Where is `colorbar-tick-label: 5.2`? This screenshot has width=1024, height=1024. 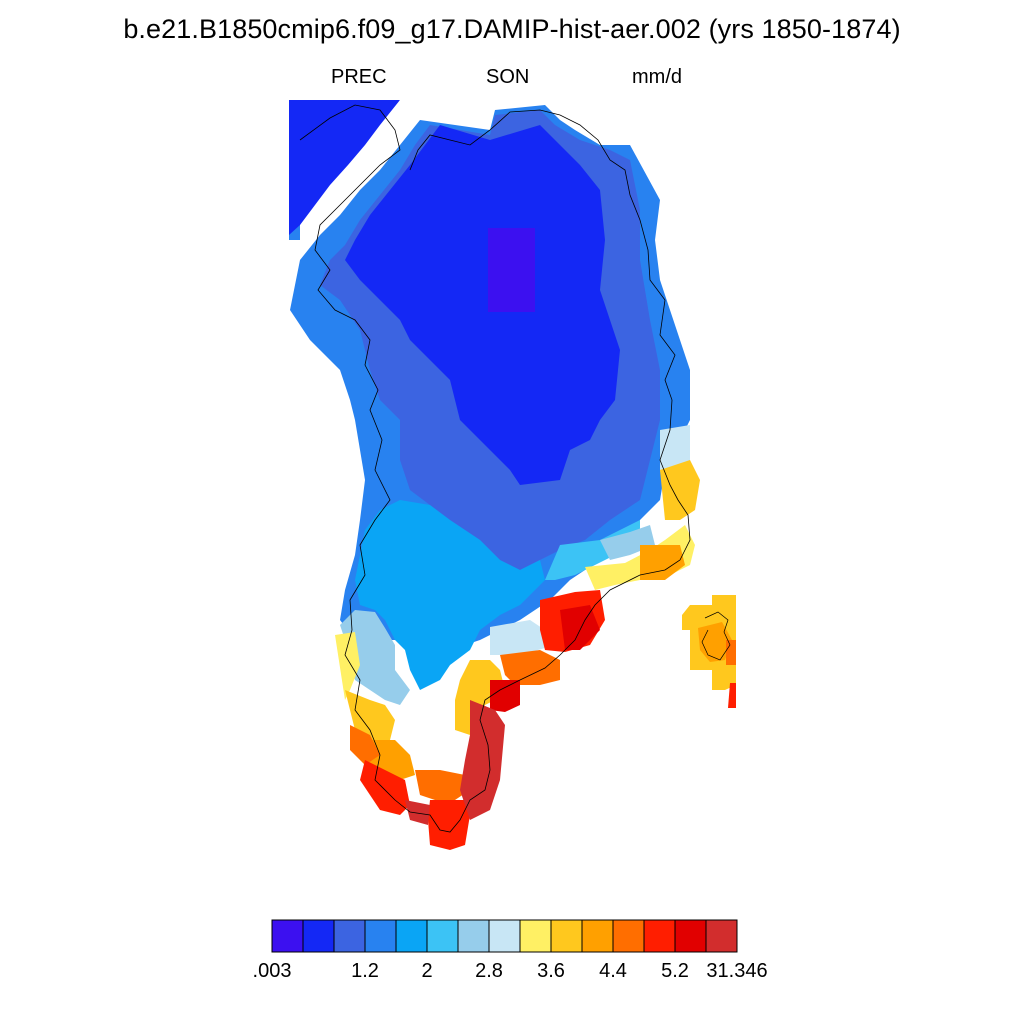 colorbar-tick-label: 5.2 is located at coordinates (675, 971).